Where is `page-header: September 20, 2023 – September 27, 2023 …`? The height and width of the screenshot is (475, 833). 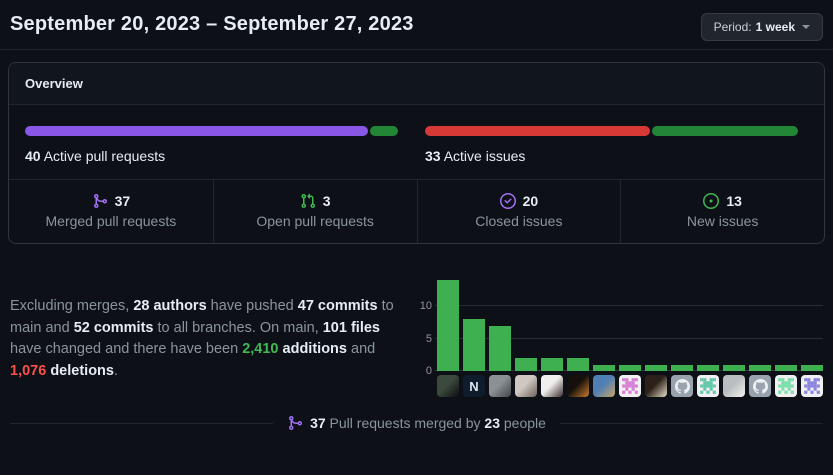 page-header: September 20, 2023 – September 27, 2023 … is located at coordinates (416, 25).